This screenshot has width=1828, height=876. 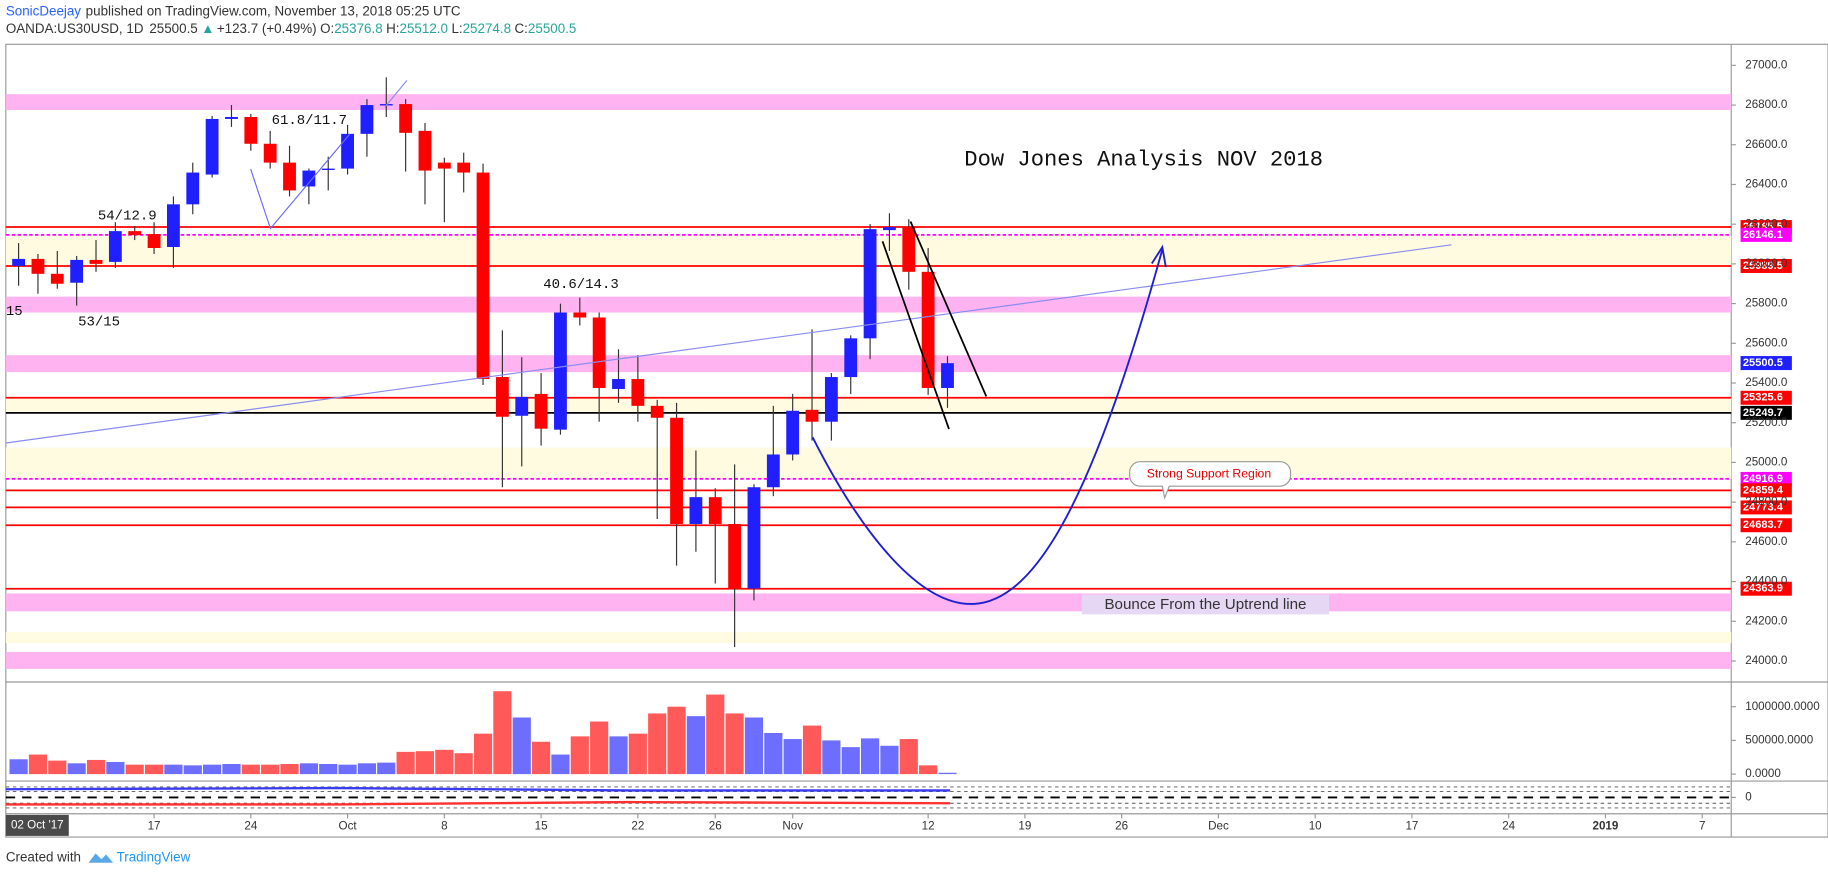 I want to click on x-tick-label: 19, so click(x=1024, y=826).